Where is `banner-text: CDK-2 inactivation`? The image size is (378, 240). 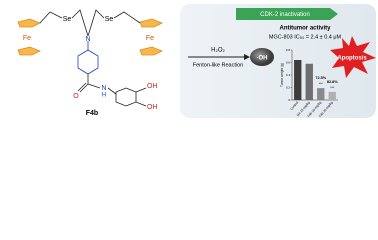 banner-text: CDK-2 inactivation is located at coordinates (285, 15).